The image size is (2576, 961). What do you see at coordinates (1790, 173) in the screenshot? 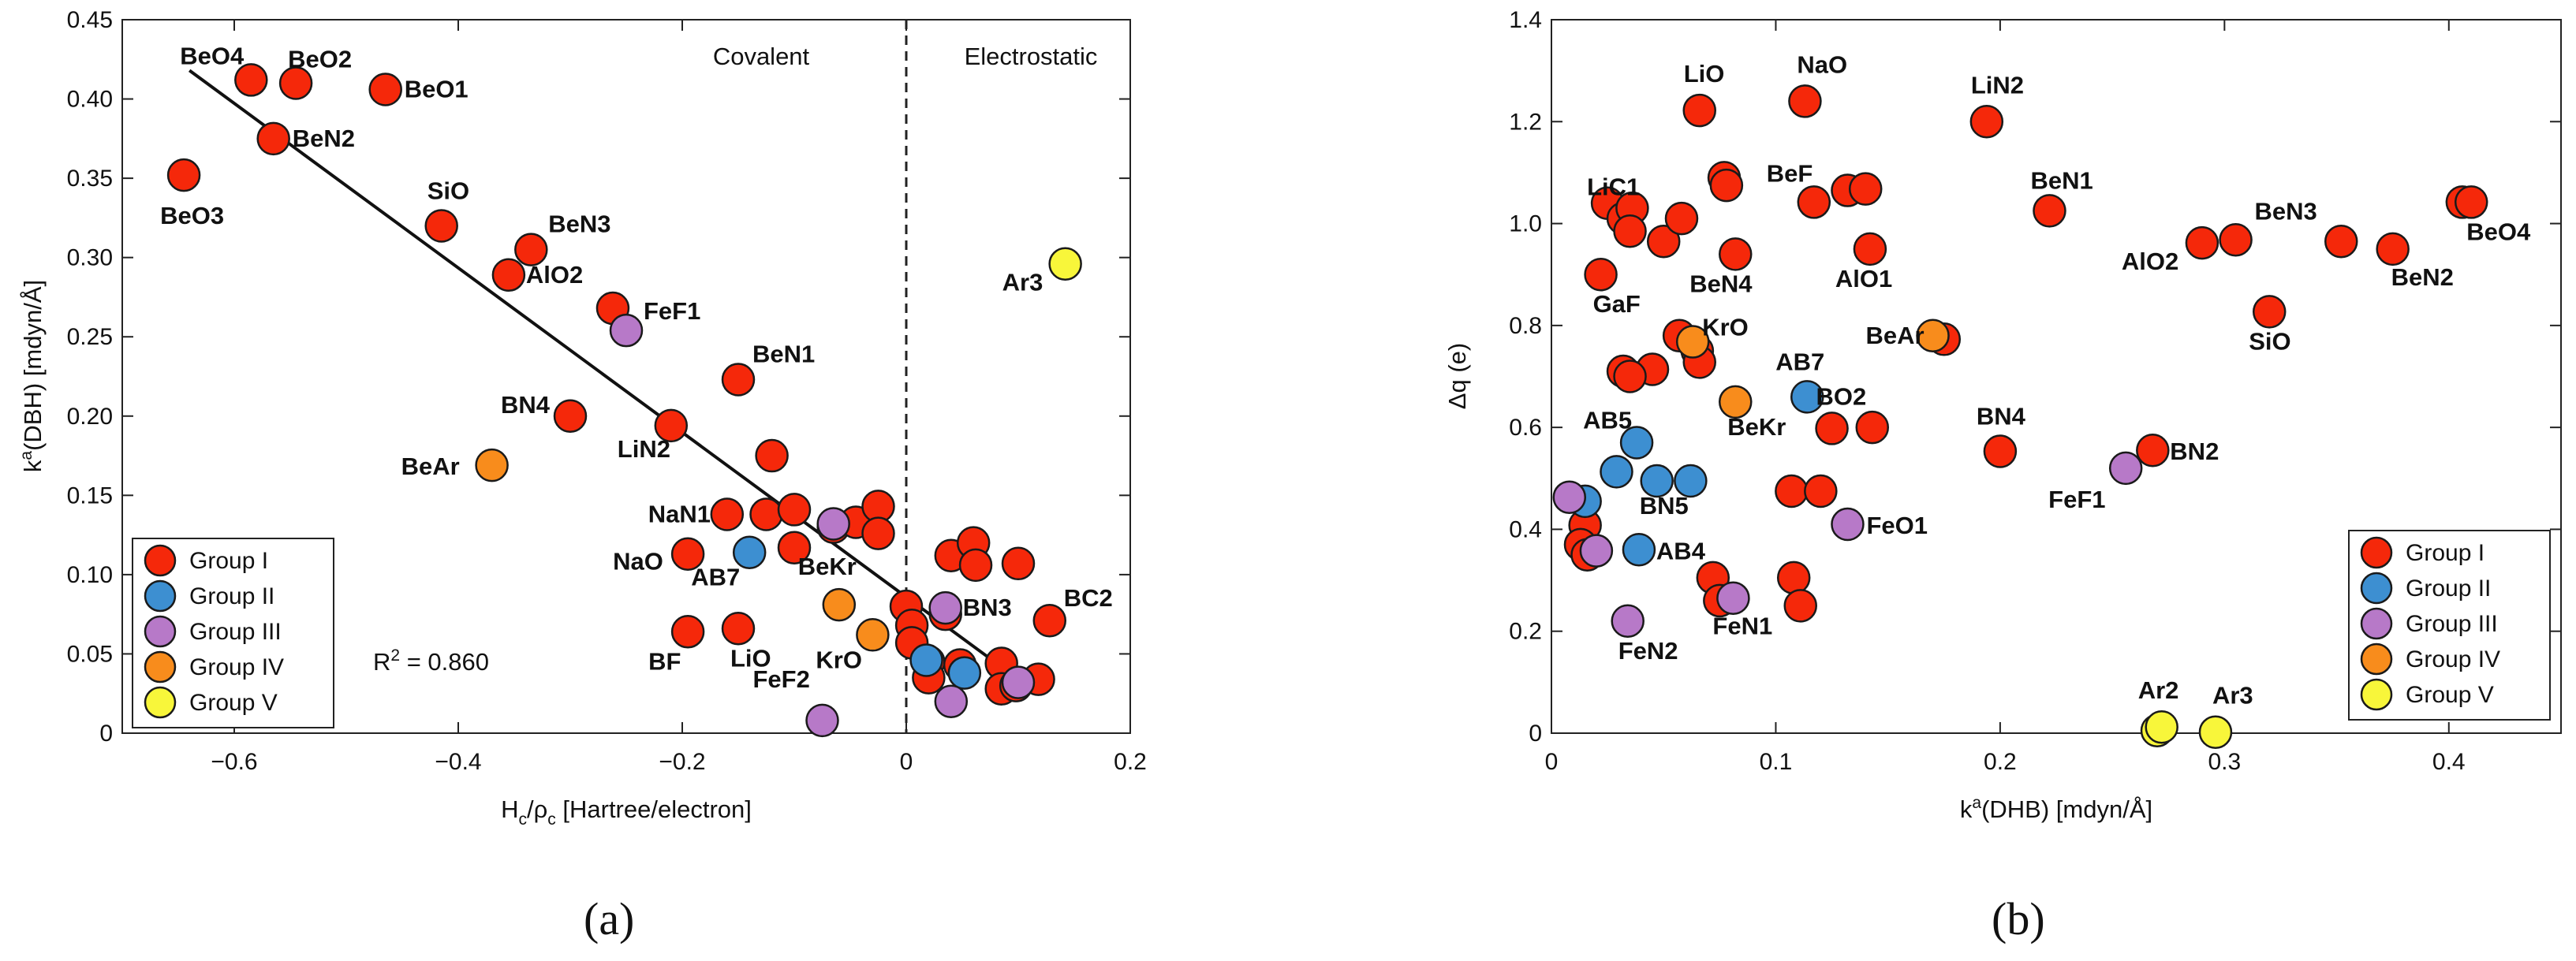
I see `point-label: BeF` at bounding box center [1790, 173].